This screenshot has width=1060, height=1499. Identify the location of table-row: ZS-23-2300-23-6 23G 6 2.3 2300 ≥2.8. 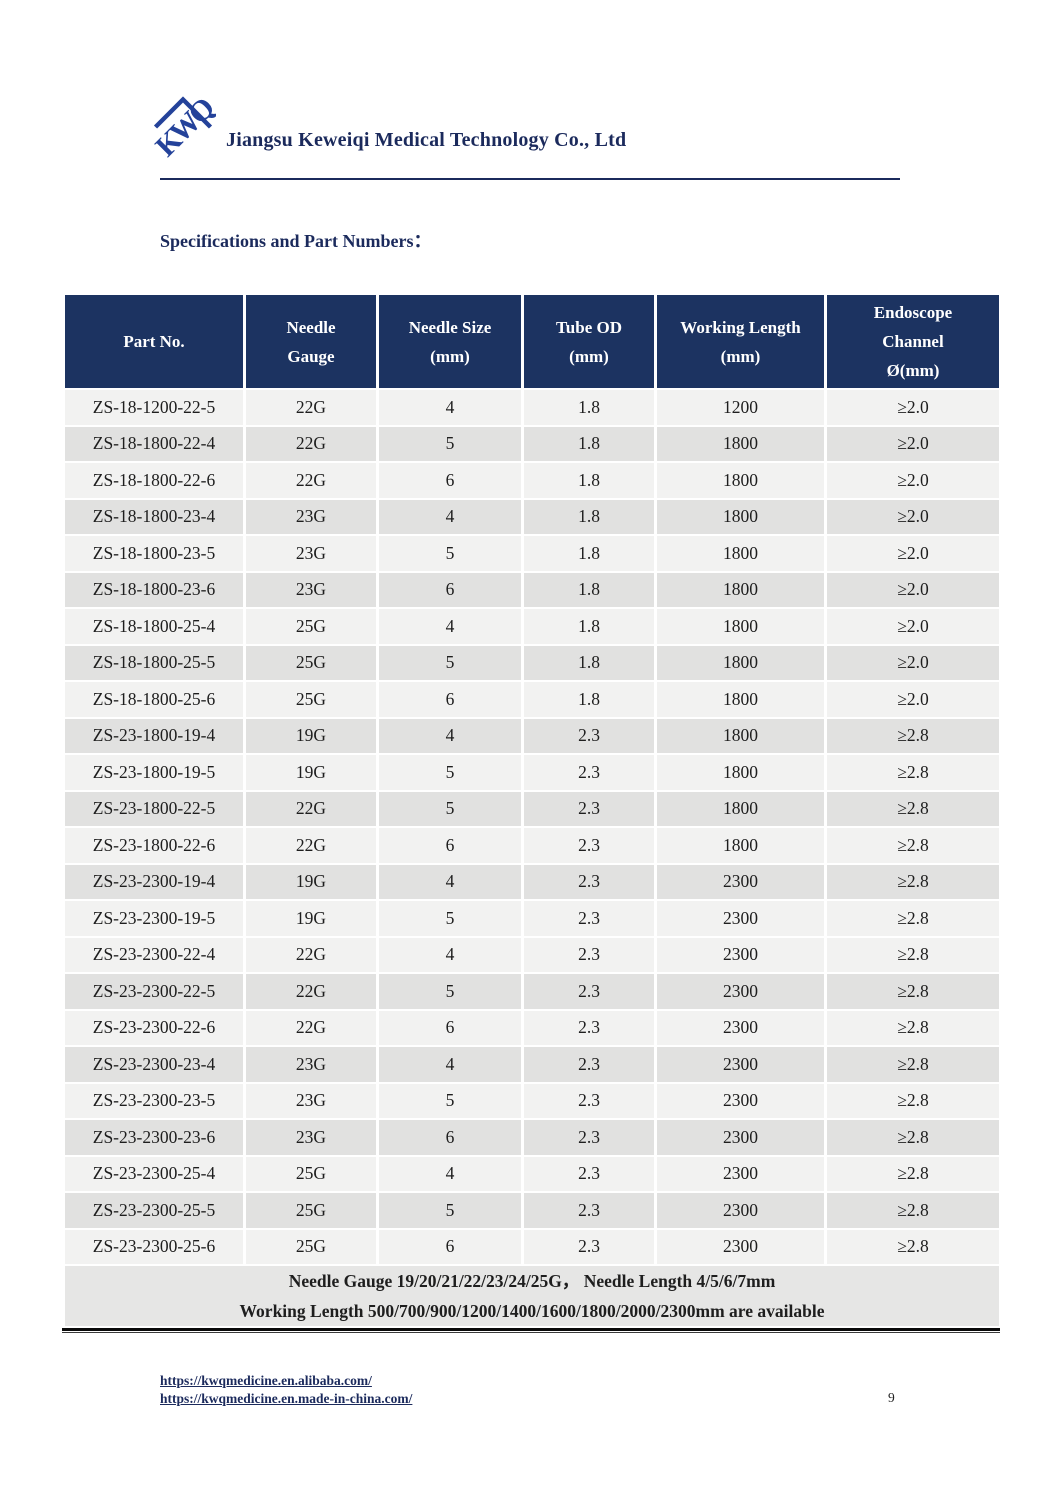
(532, 1137).